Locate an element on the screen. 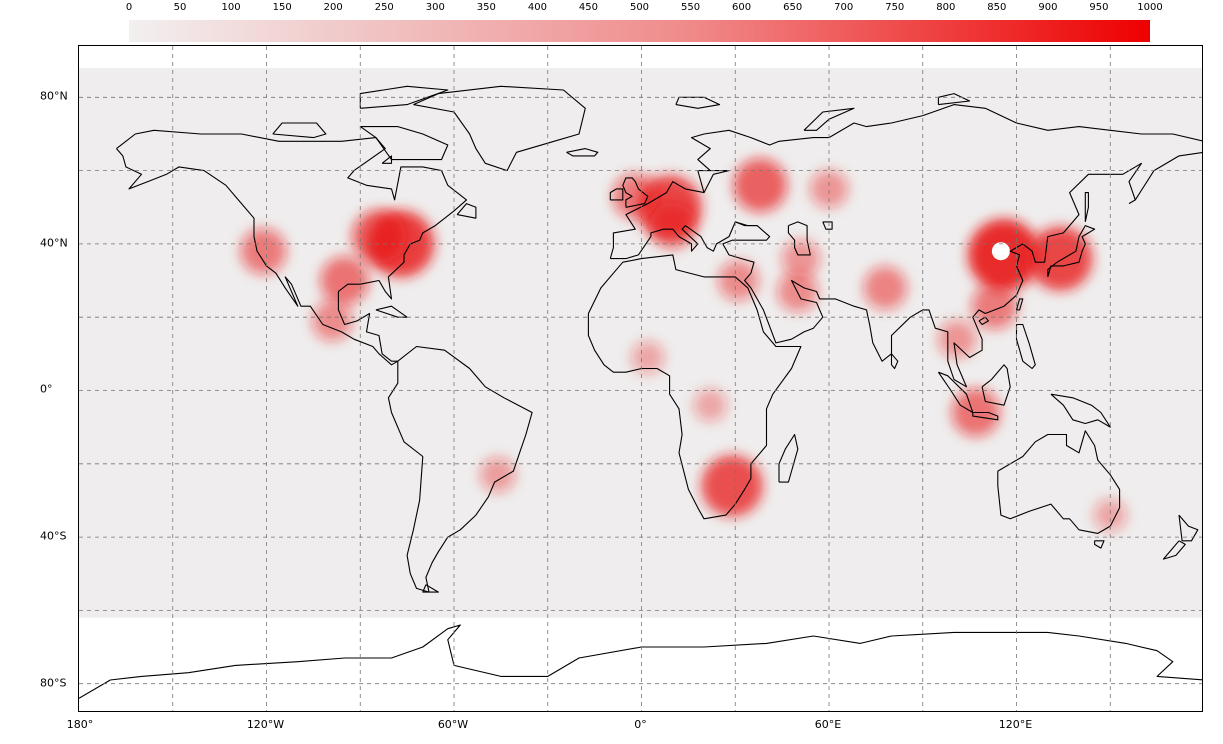 The image size is (1223, 744). coastline-greenland is located at coordinates (499, 128).